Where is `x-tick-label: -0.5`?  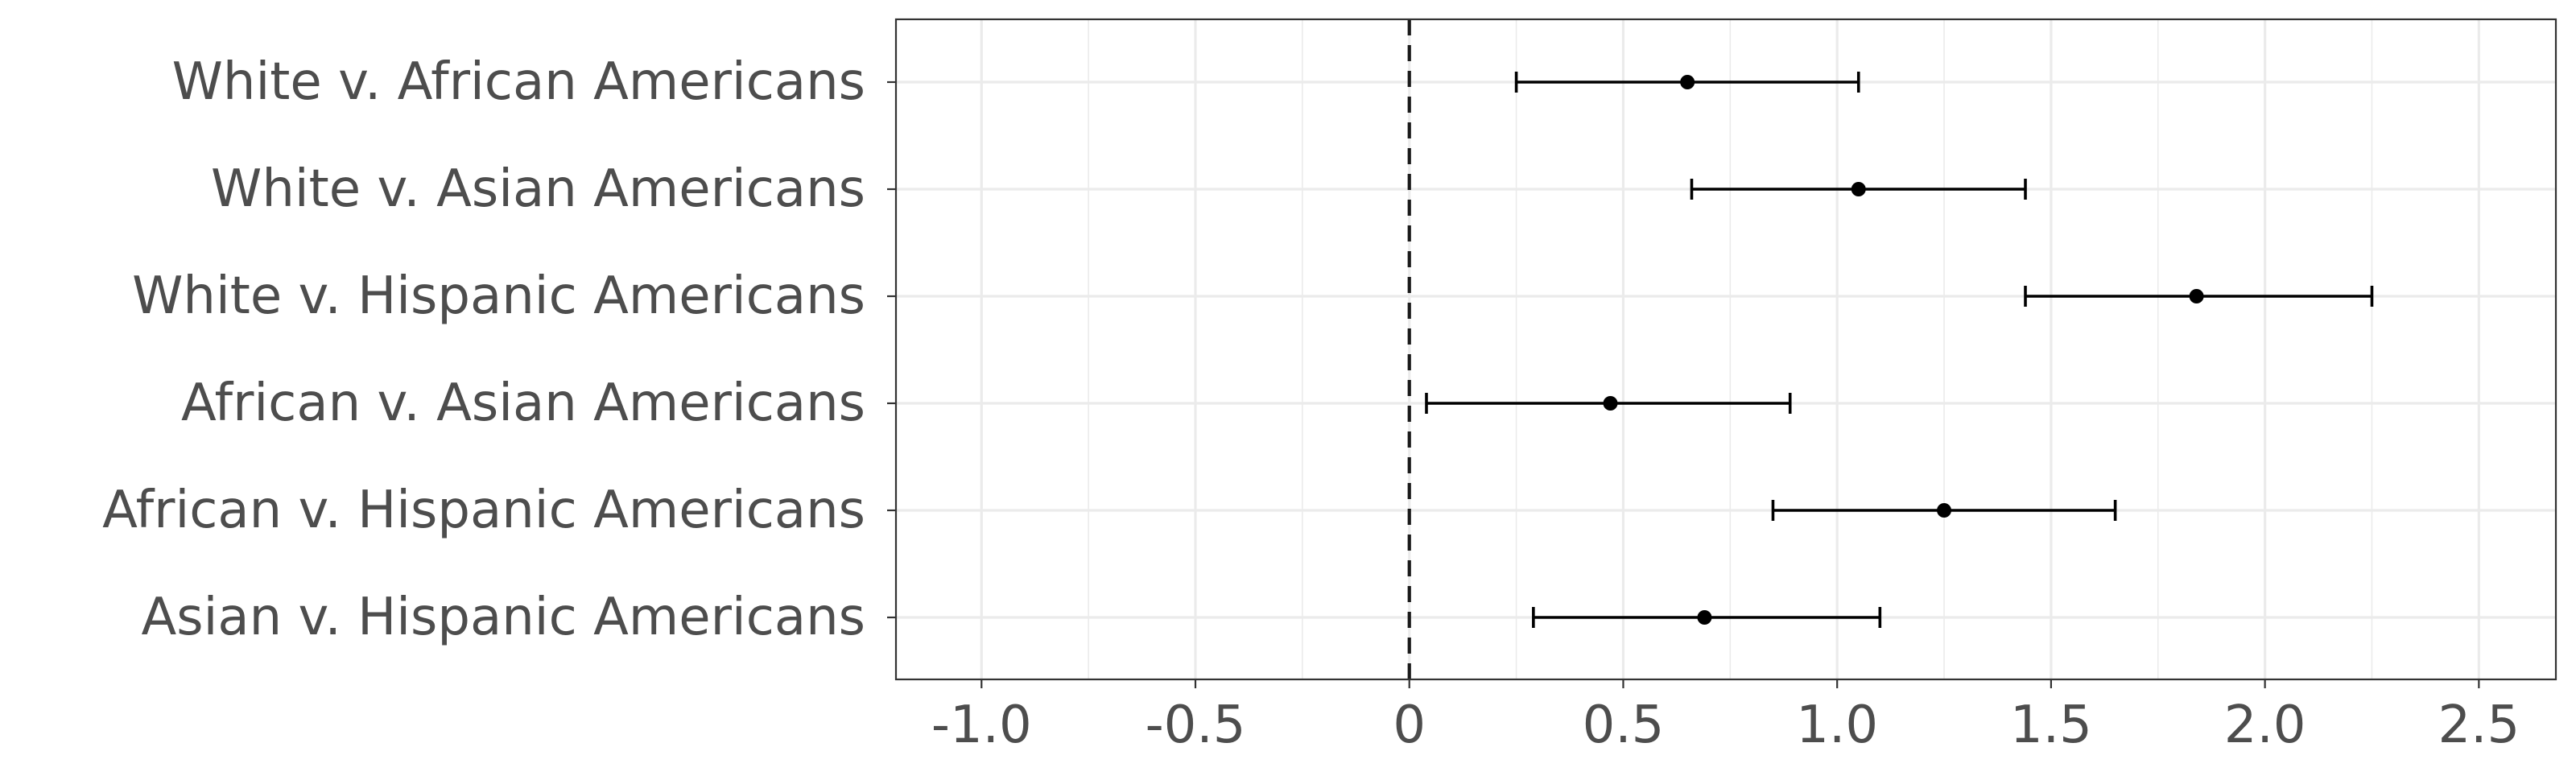
x-tick-label: -0.5 is located at coordinates (1196, 726).